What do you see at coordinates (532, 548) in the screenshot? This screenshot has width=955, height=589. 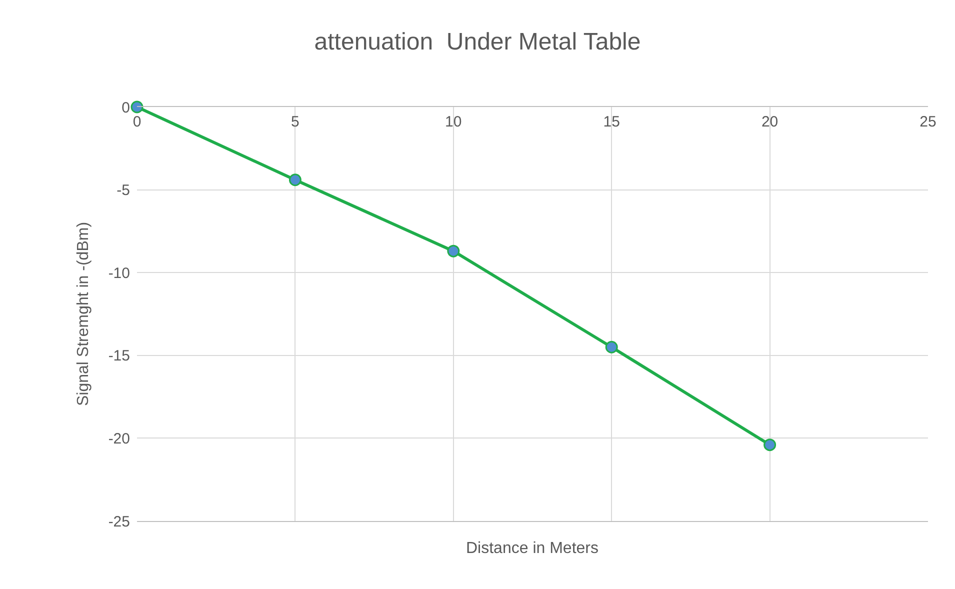 I see `x-axis-title: Distance in Meters` at bounding box center [532, 548].